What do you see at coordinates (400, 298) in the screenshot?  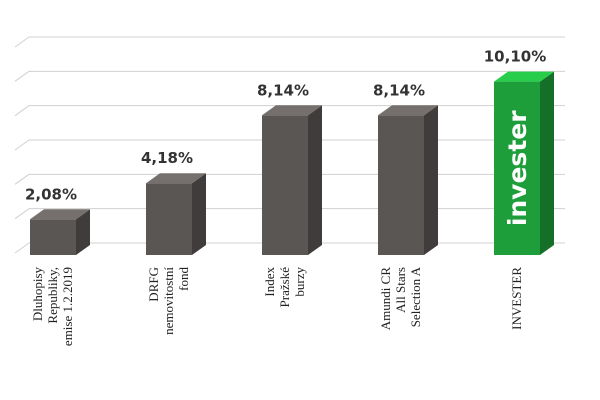 I see `x-tick-label: Amundi CRAll StarsSelection A` at bounding box center [400, 298].